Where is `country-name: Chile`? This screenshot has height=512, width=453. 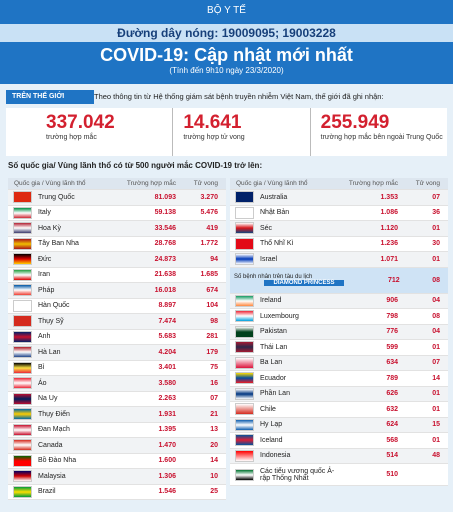 country-name: Chile is located at coordinates (268, 409).